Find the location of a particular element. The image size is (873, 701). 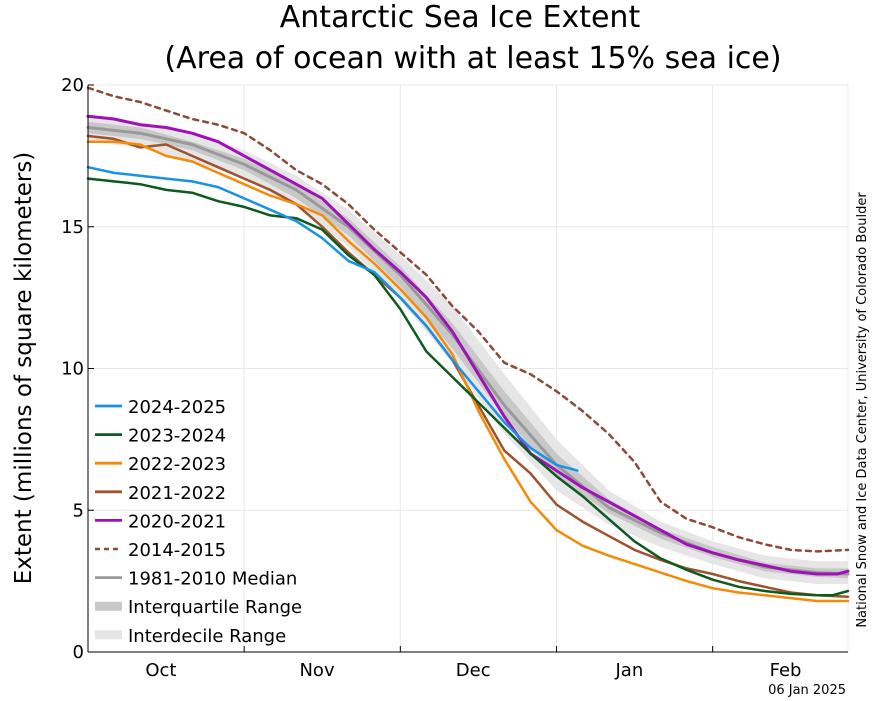

y-tick-label: 5 is located at coordinates (78, 510).